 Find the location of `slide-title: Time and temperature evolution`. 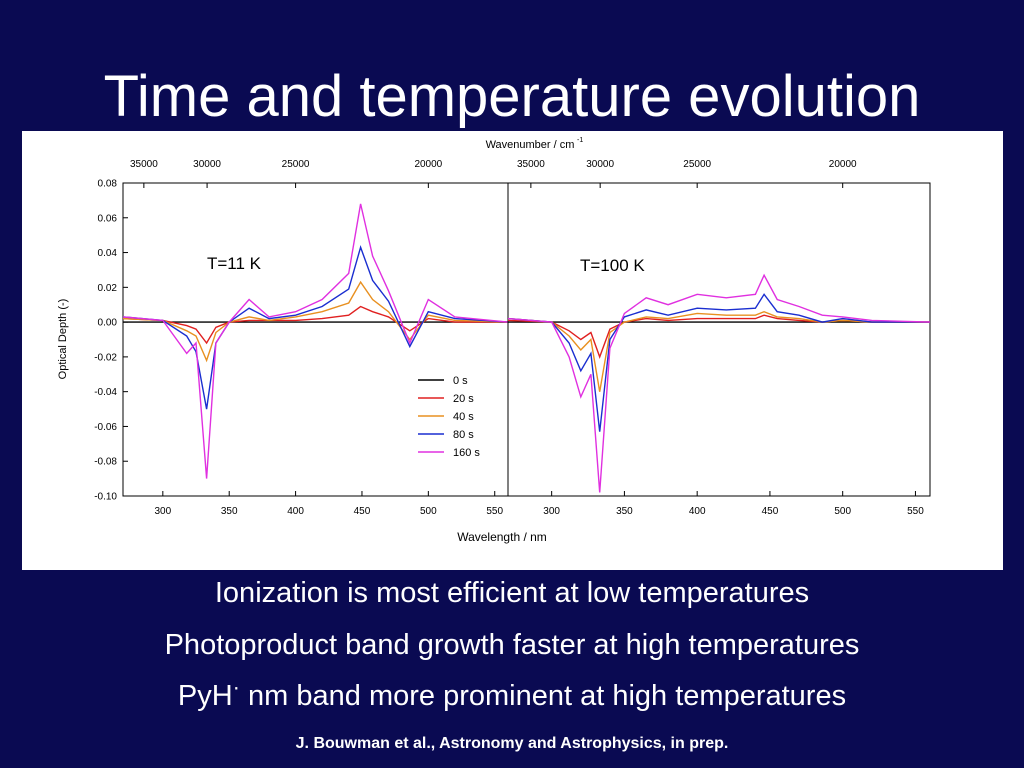

slide-title: Time and temperature evolution is located at coordinates (512, 96).